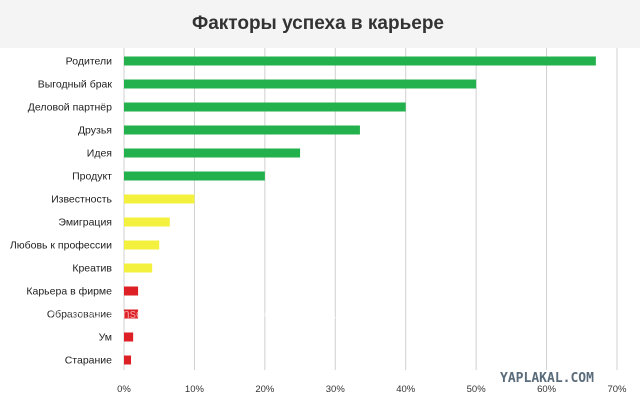 The height and width of the screenshot is (409, 640). What do you see at coordinates (92, 177) in the screenshot?
I see `category-label: Продукт` at bounding box center [92, 177].